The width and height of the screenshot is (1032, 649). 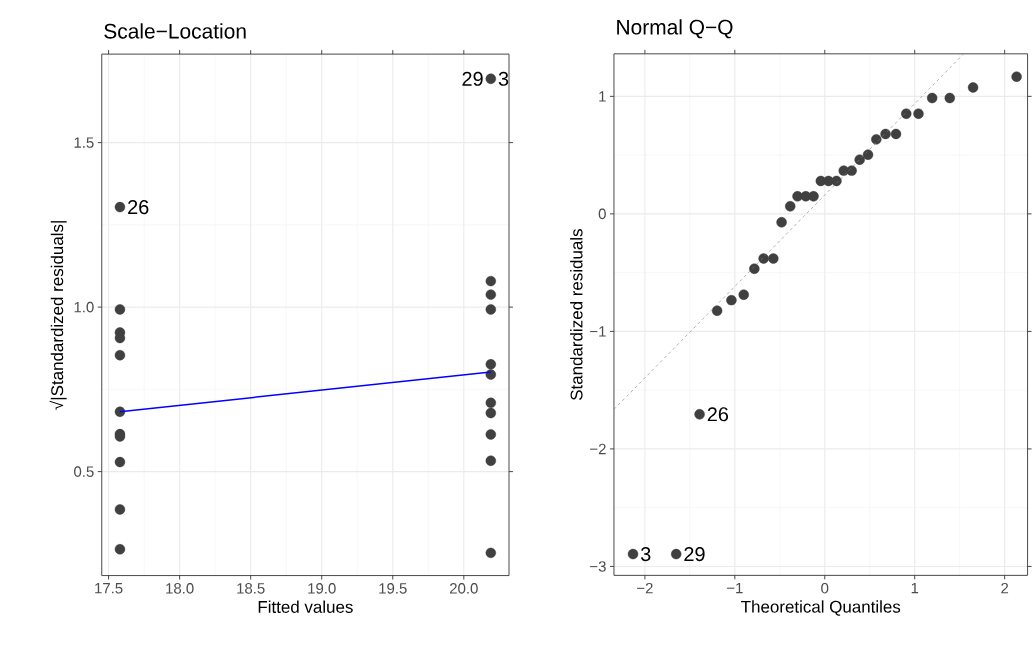 I want to click on y-tick-label: 1.5, so click(x=84, y=142).